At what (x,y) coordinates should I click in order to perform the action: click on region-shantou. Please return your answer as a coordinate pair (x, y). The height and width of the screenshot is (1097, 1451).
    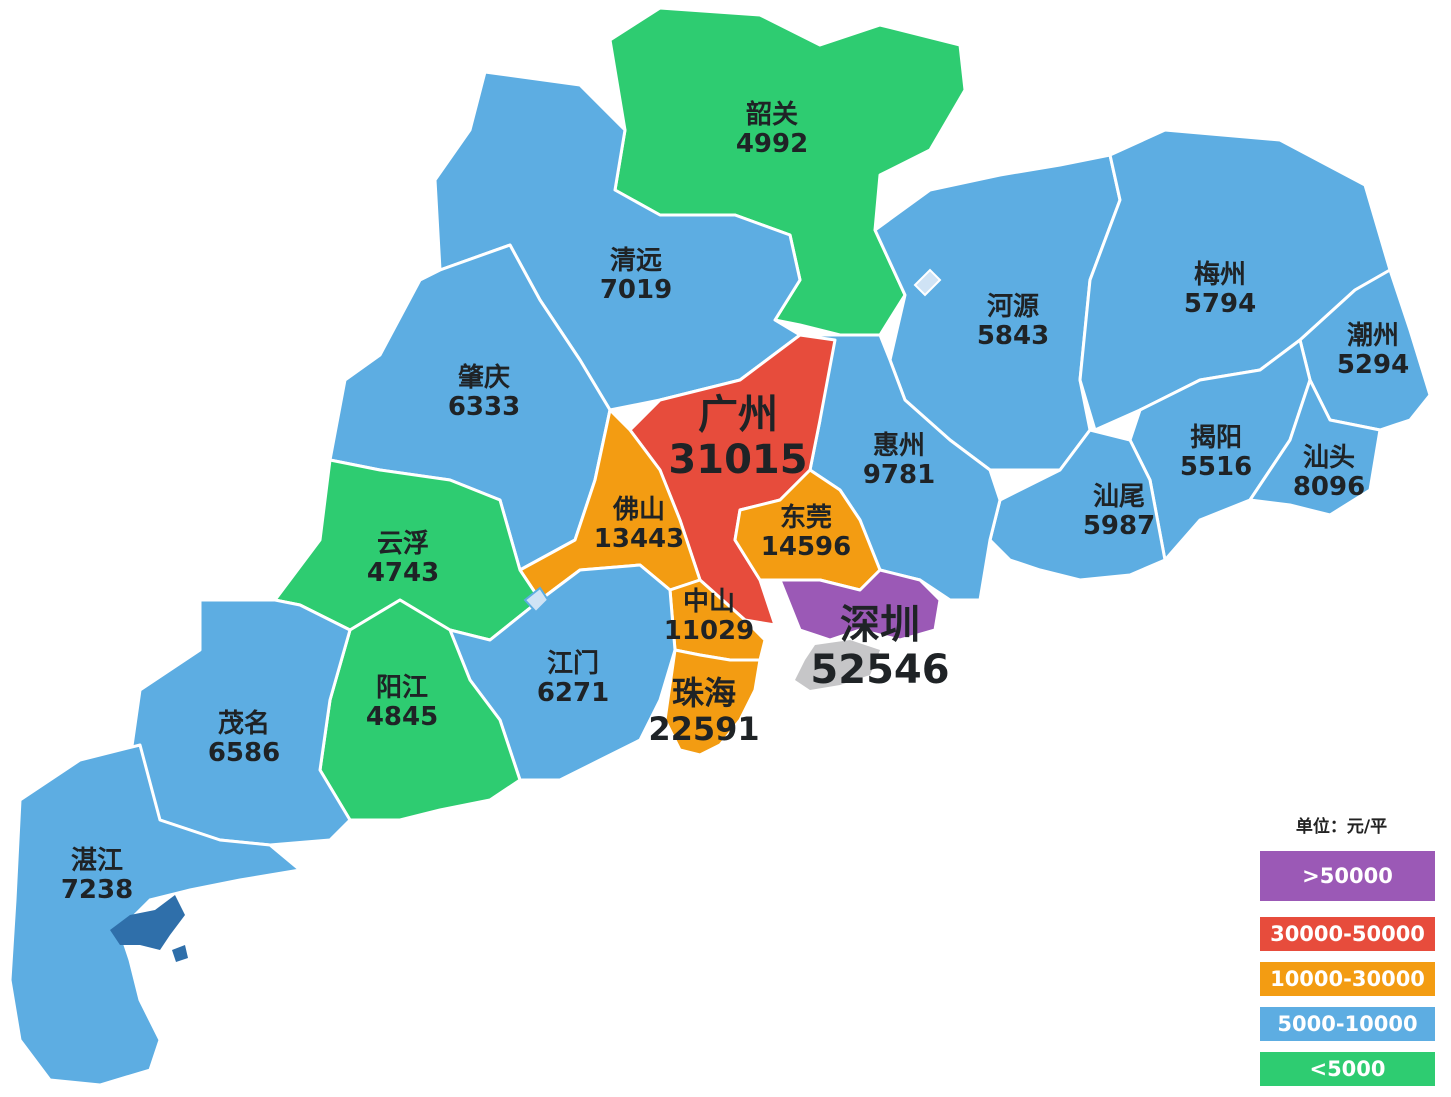
    Looking at the image, I should click on (1315, 447).